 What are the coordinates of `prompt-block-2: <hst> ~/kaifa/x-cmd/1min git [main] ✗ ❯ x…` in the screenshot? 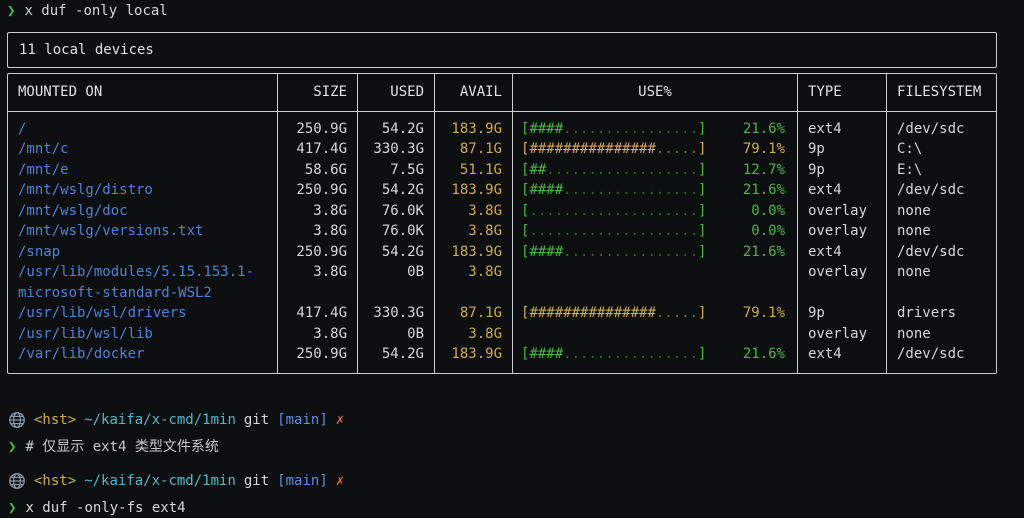 It's located at (516, 494).